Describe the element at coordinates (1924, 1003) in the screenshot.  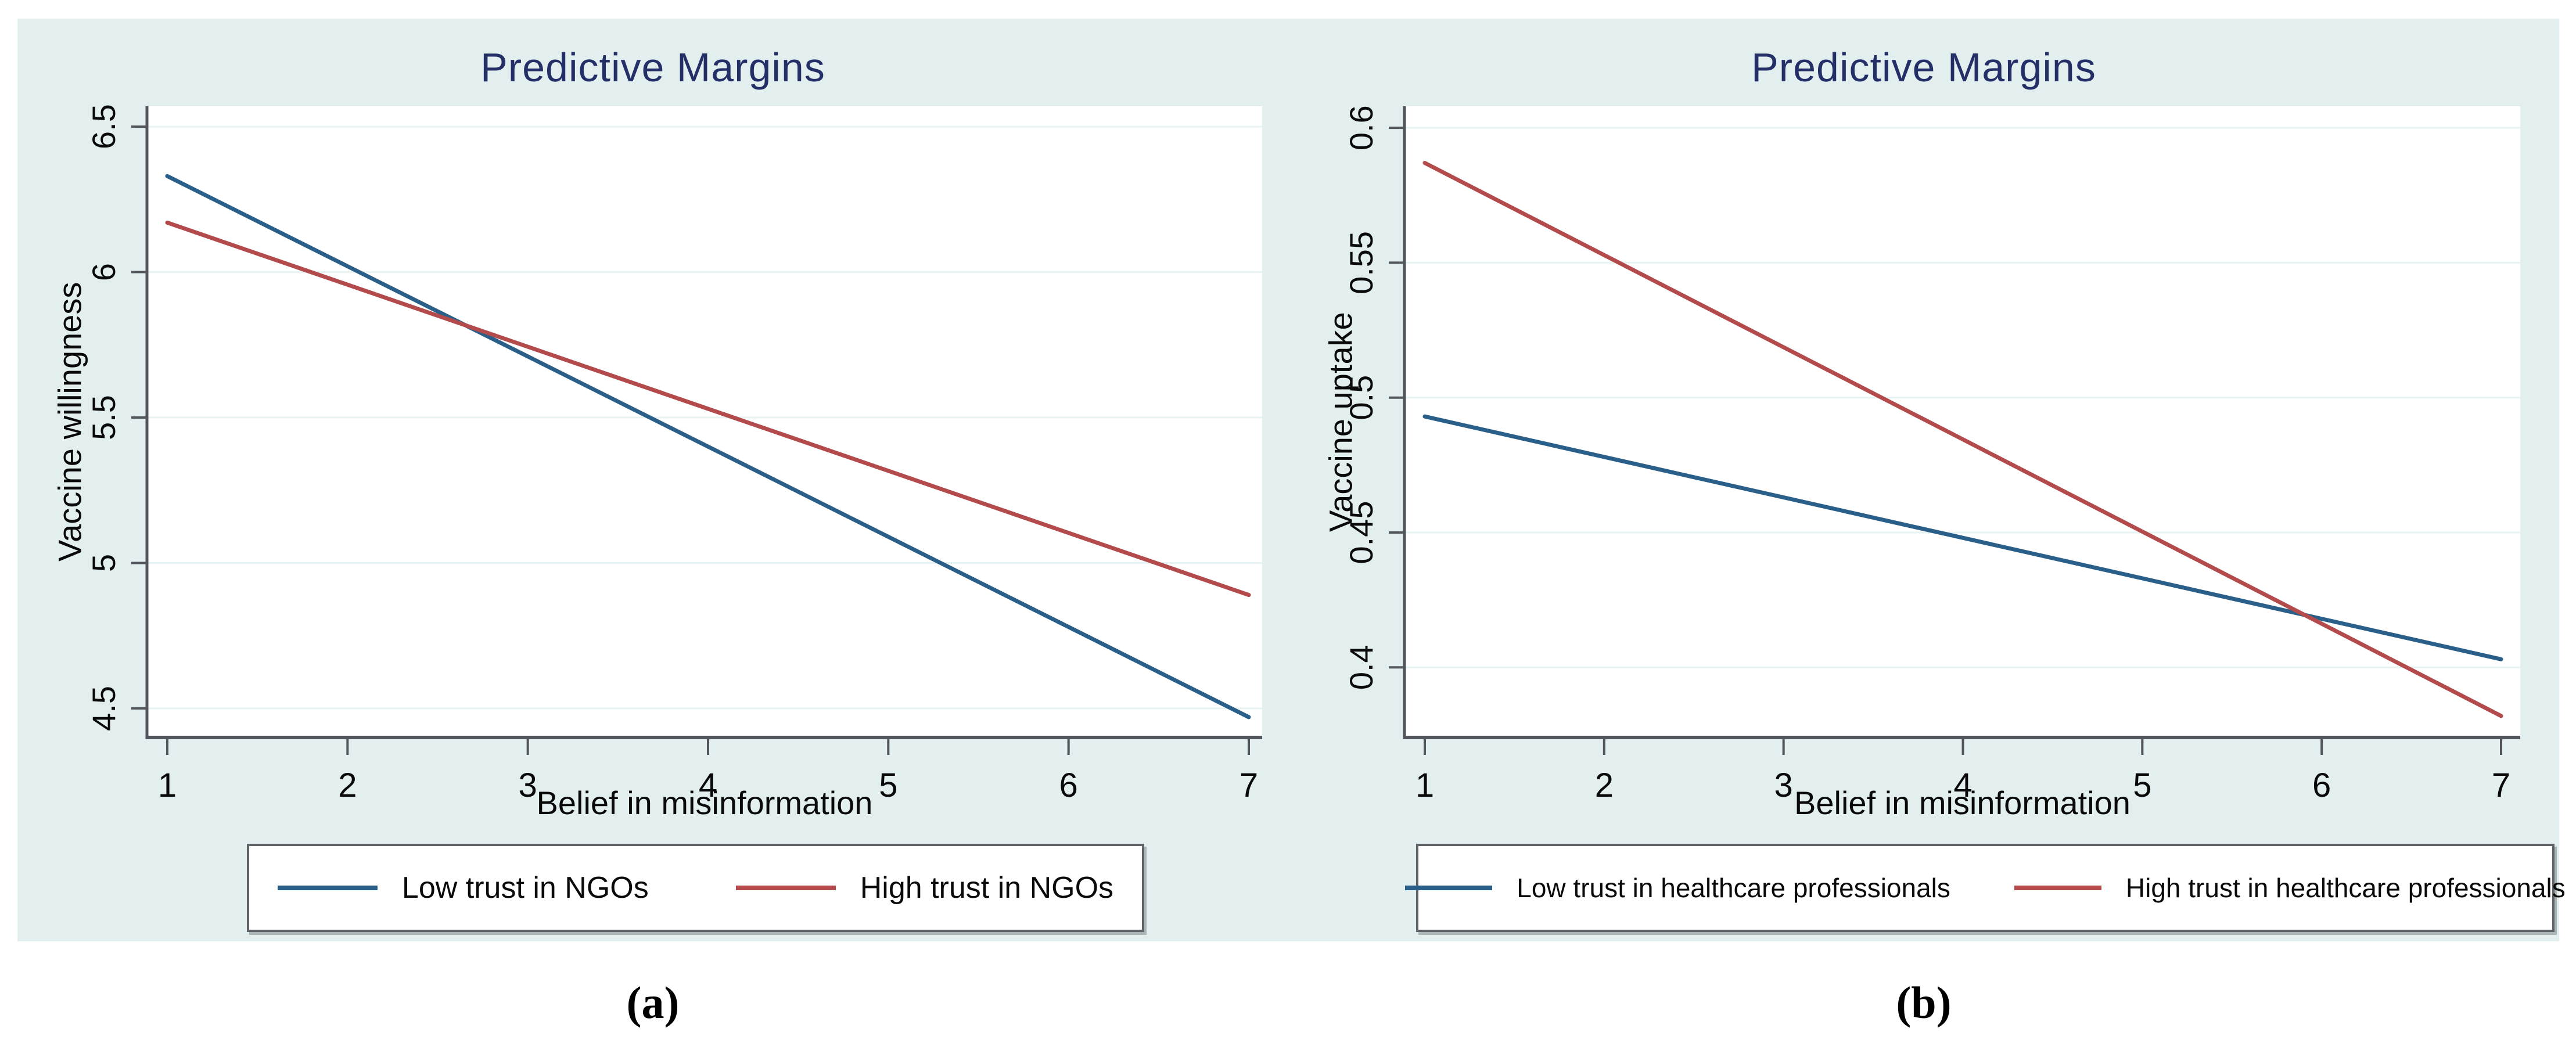
I see `caption-b: (b)` at that location.